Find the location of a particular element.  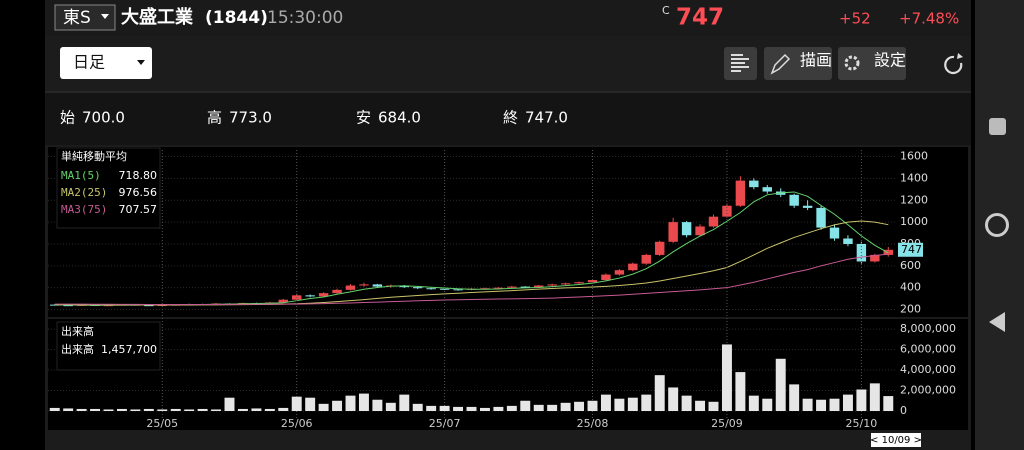

header-bar is located at coordinates (508, 18).